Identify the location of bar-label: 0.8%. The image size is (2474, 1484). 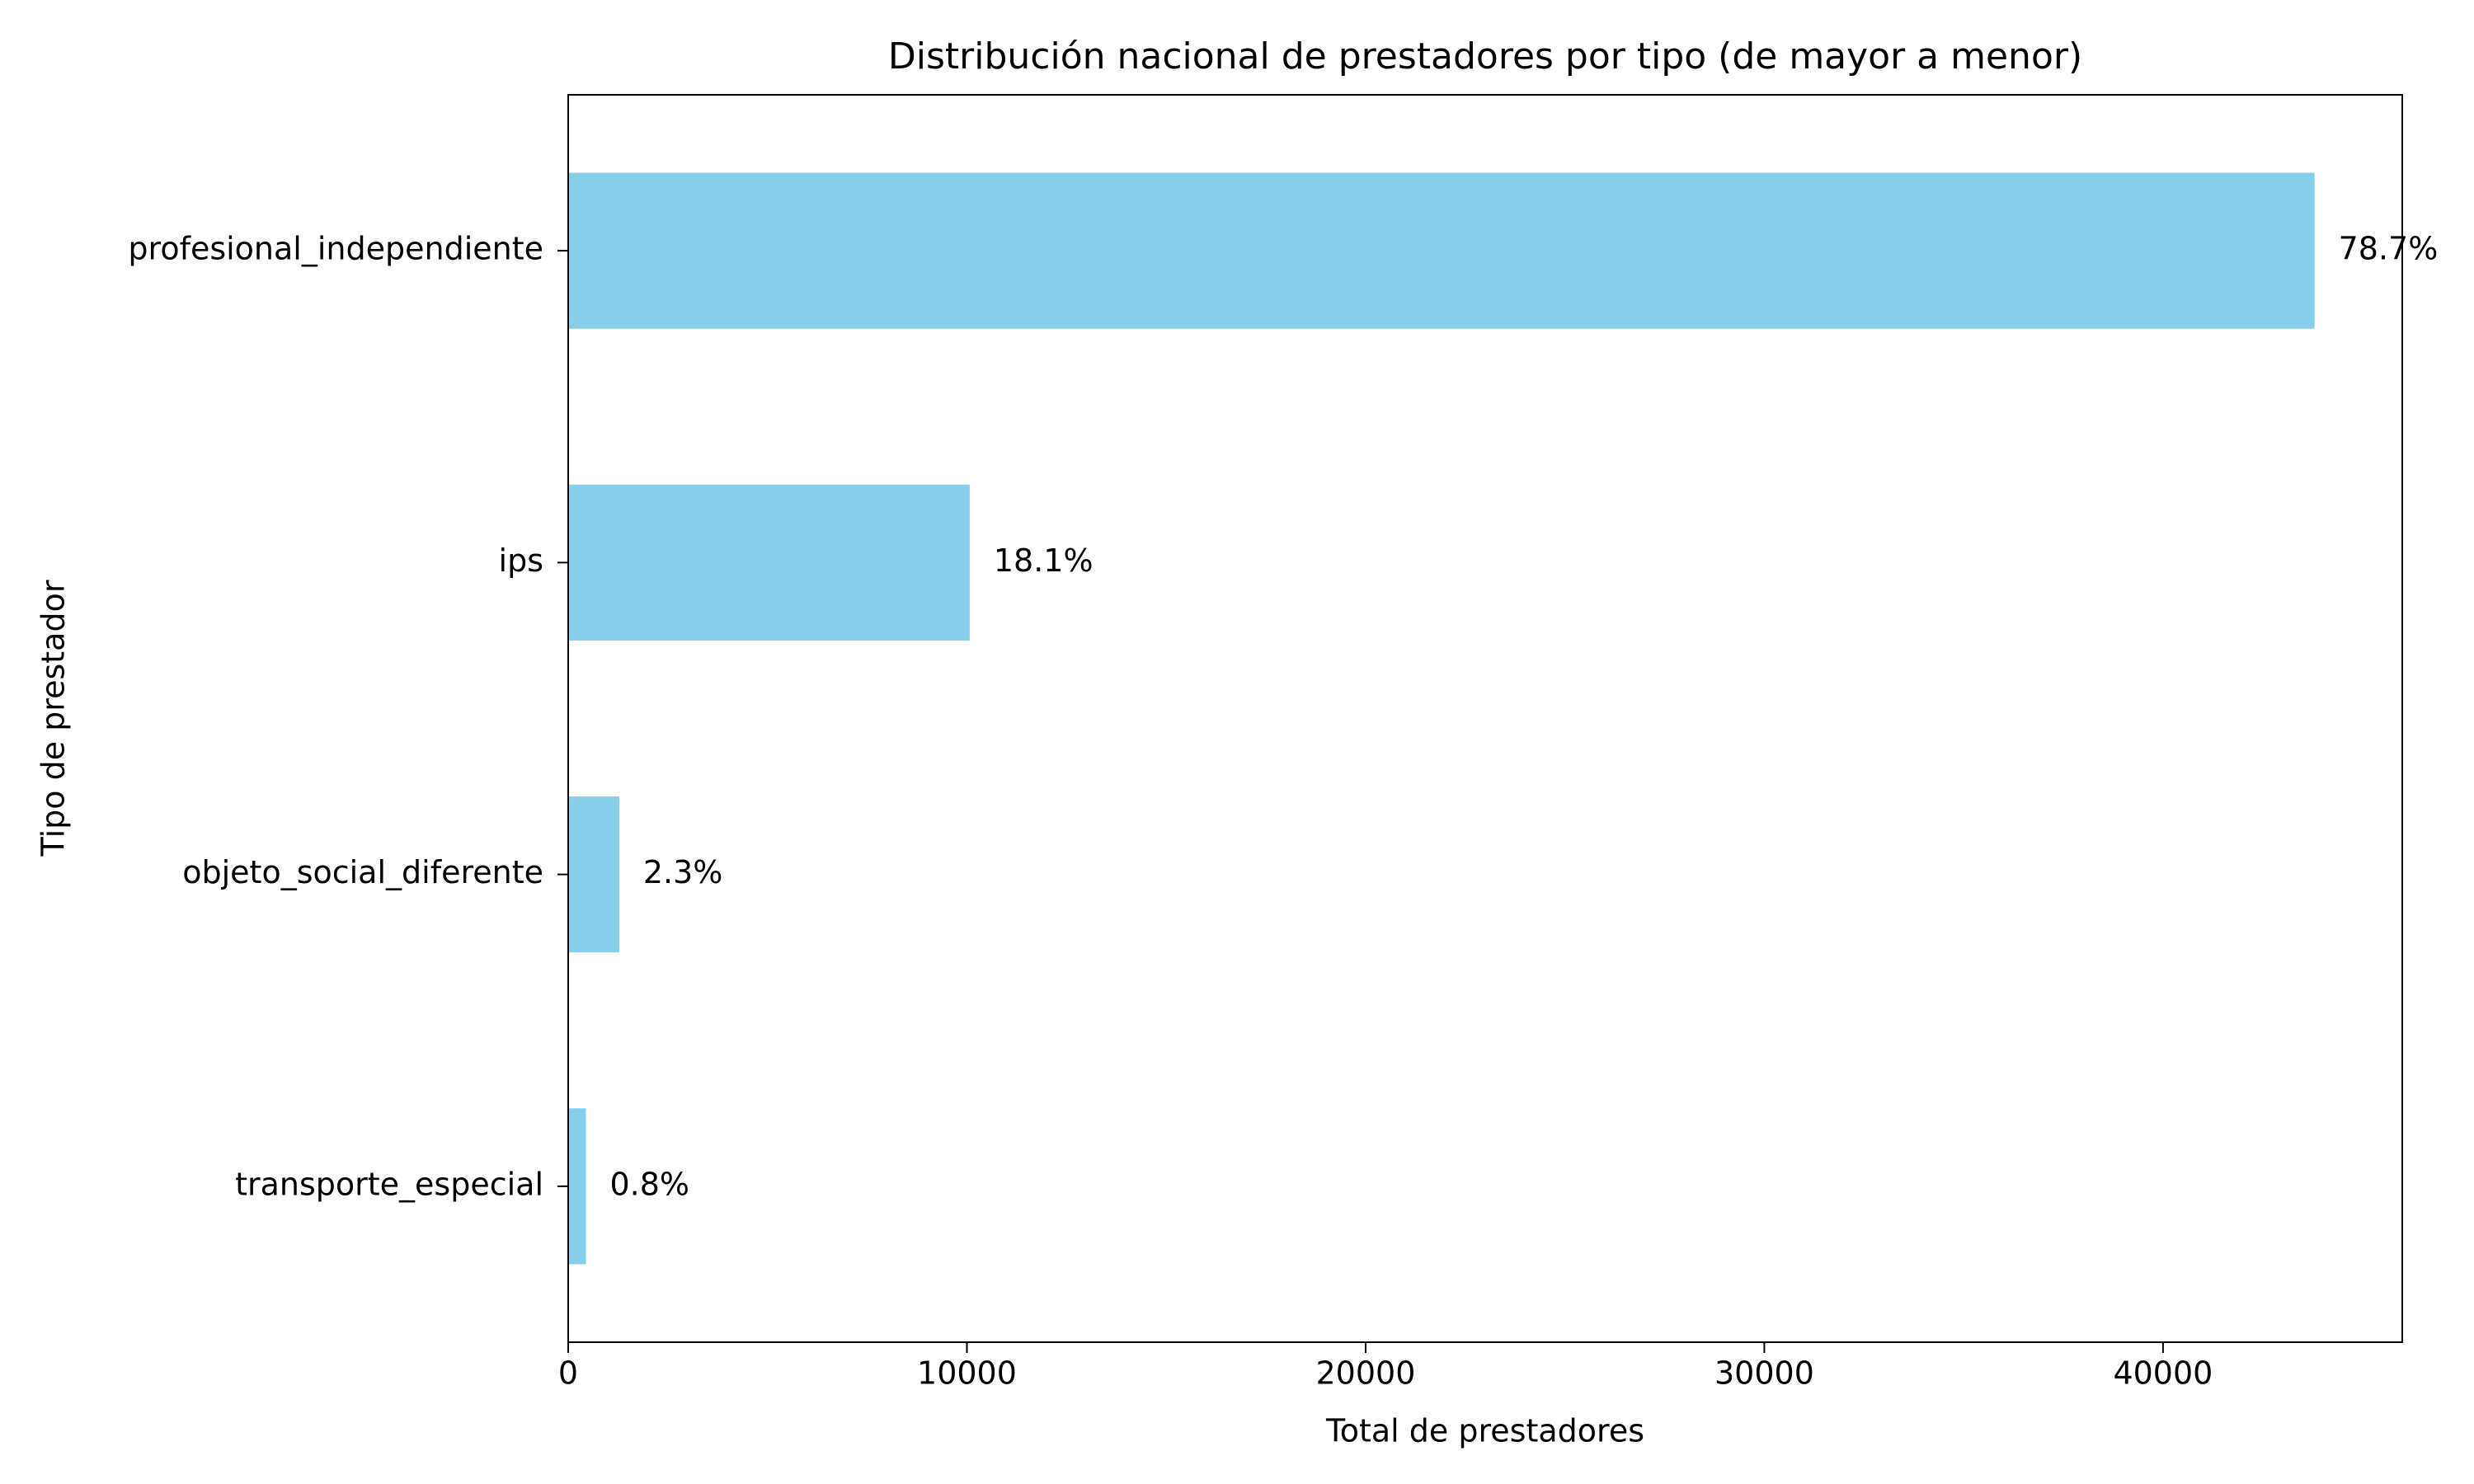
(650, 1184).